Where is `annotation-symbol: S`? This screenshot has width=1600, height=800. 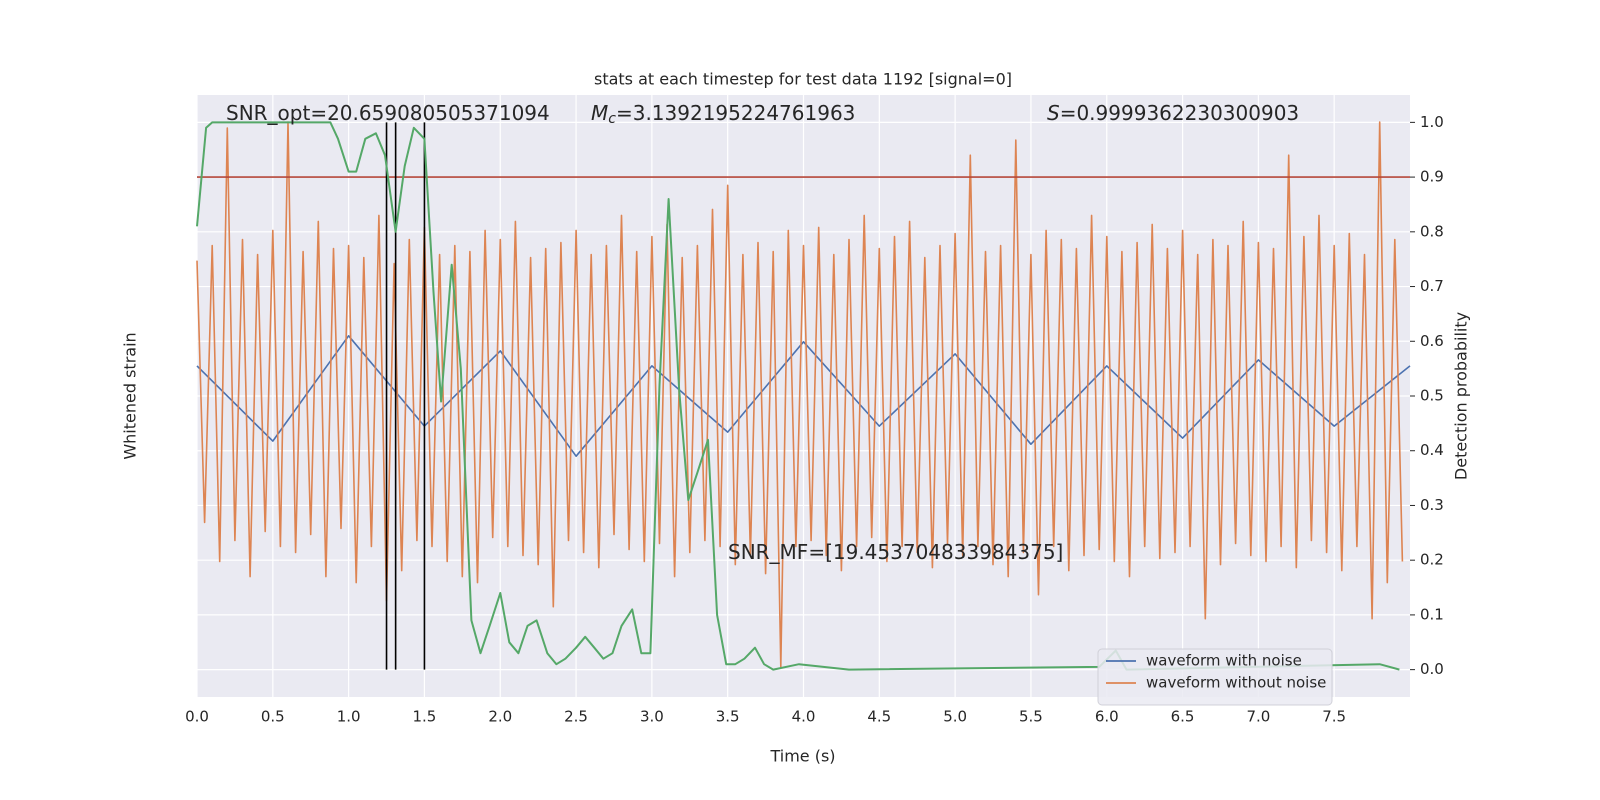 annotation-symbol: S is located at coordinates (1053, 113).